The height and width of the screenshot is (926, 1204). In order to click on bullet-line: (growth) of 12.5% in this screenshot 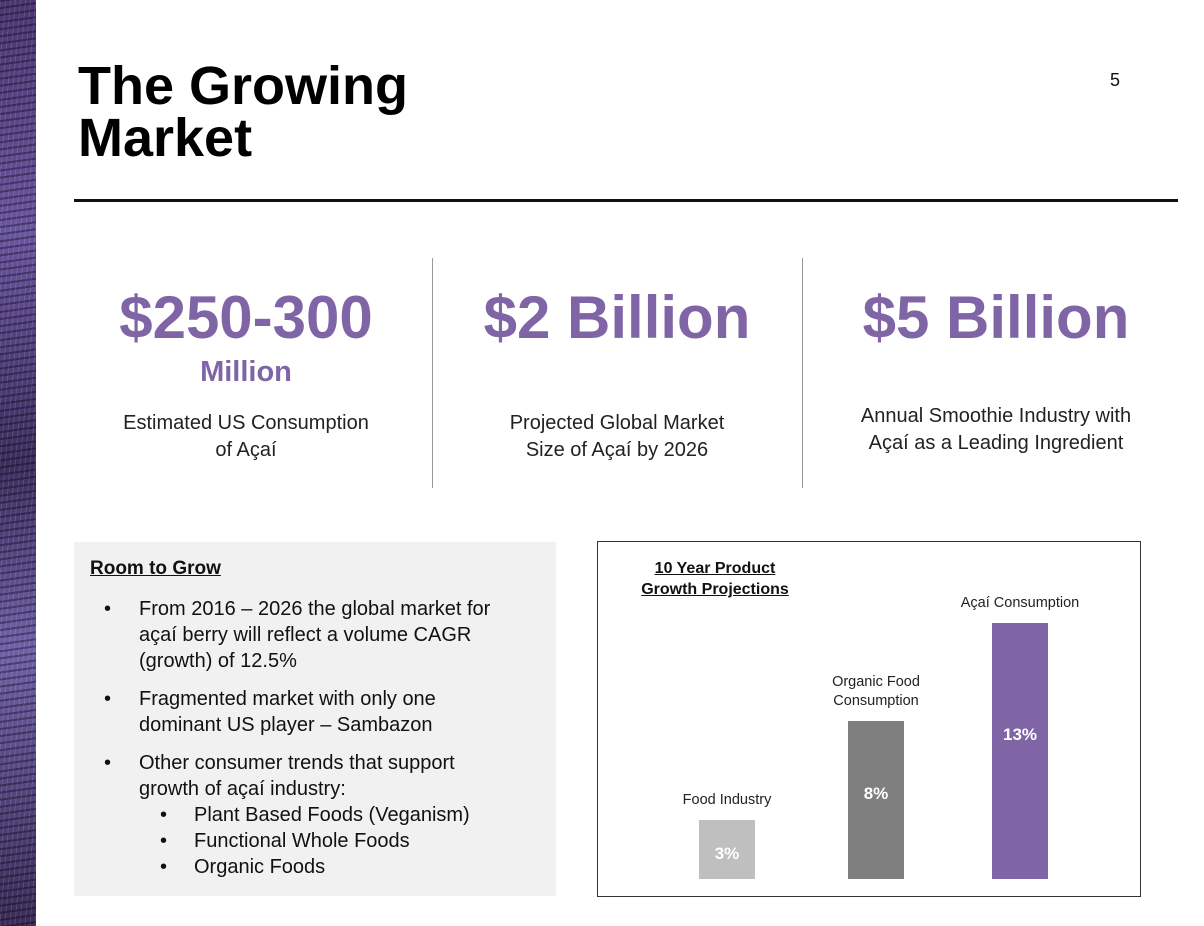, I will do `click(218, 661)`.